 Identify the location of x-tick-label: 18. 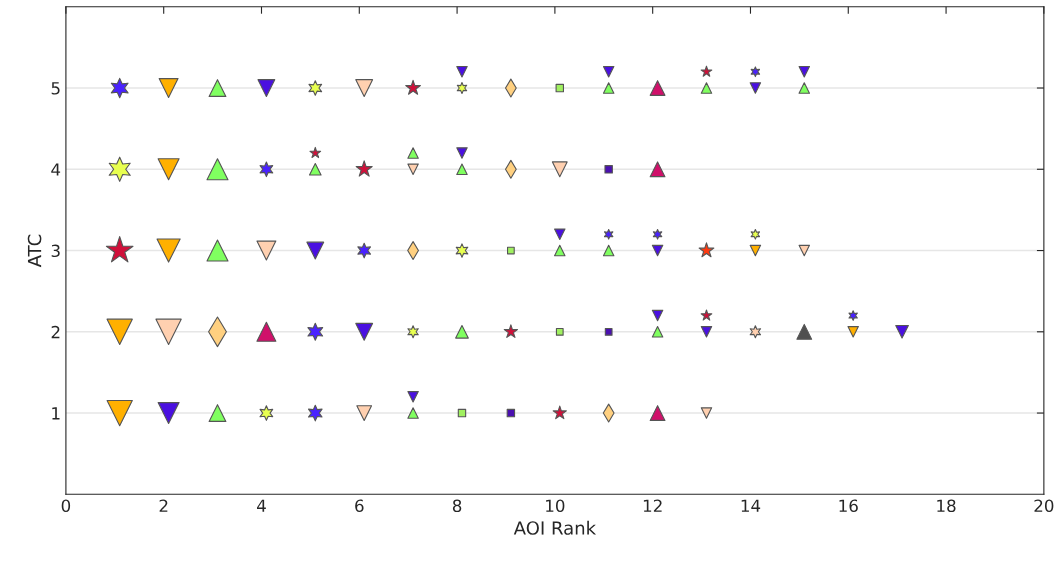
(946, 506).